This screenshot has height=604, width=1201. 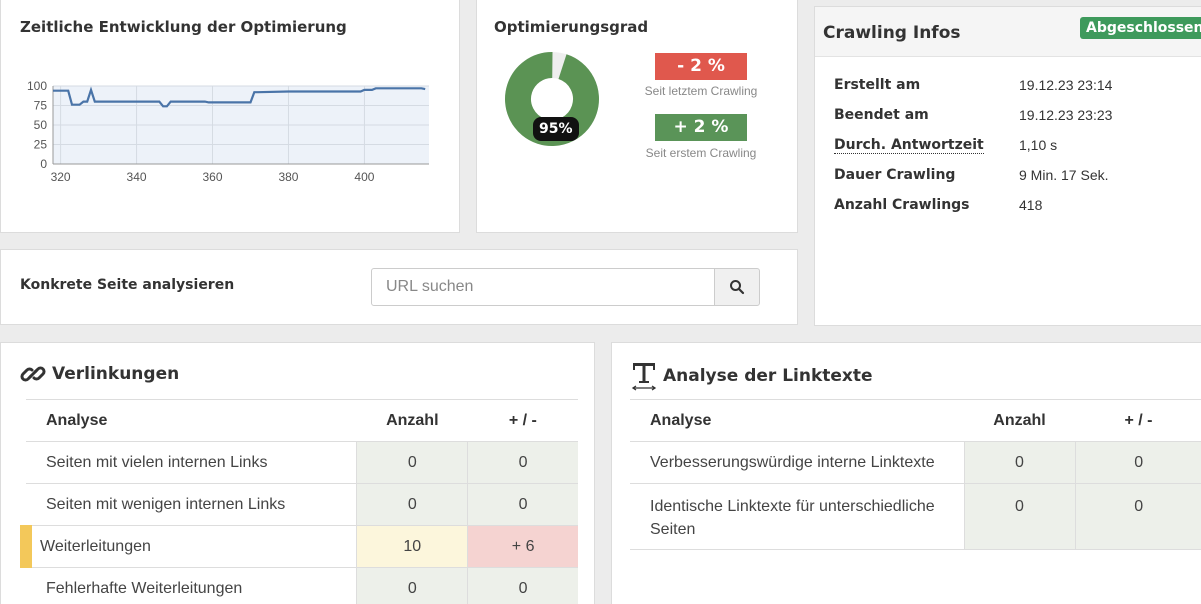 What do you see at coordinates (877, 85) in the screenshot?
I see `info-key: Erstellt am` at bounding box center [877, 85].